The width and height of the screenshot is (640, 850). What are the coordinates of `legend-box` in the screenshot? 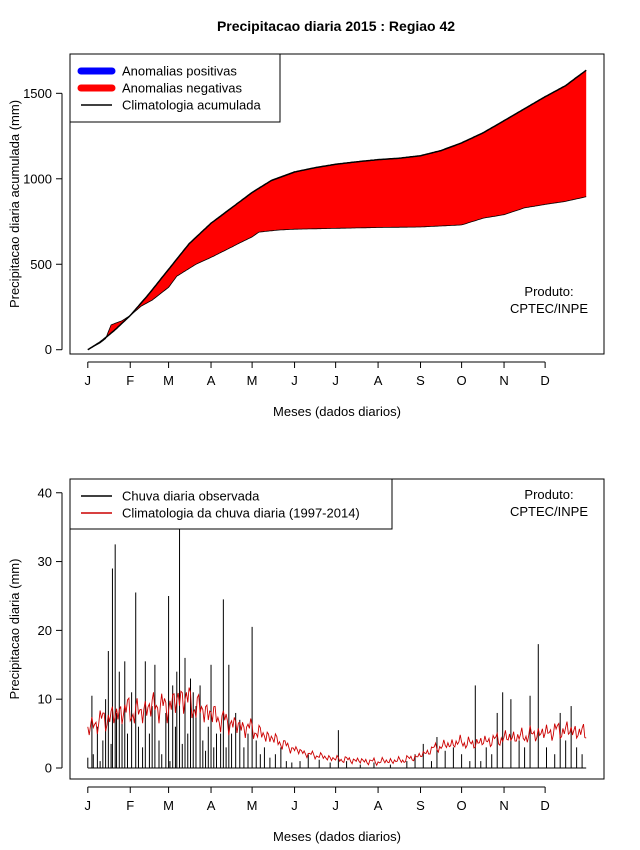 It's located at (231, 504).